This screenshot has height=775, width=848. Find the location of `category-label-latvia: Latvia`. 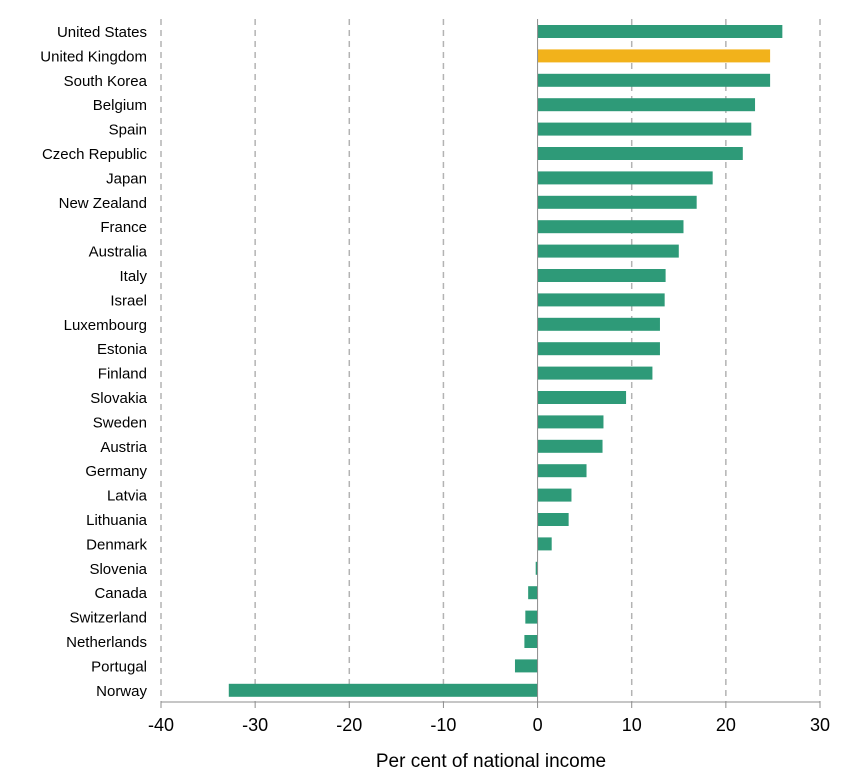

category-label-latvia: Latvia is located at coordinates (127, 496).